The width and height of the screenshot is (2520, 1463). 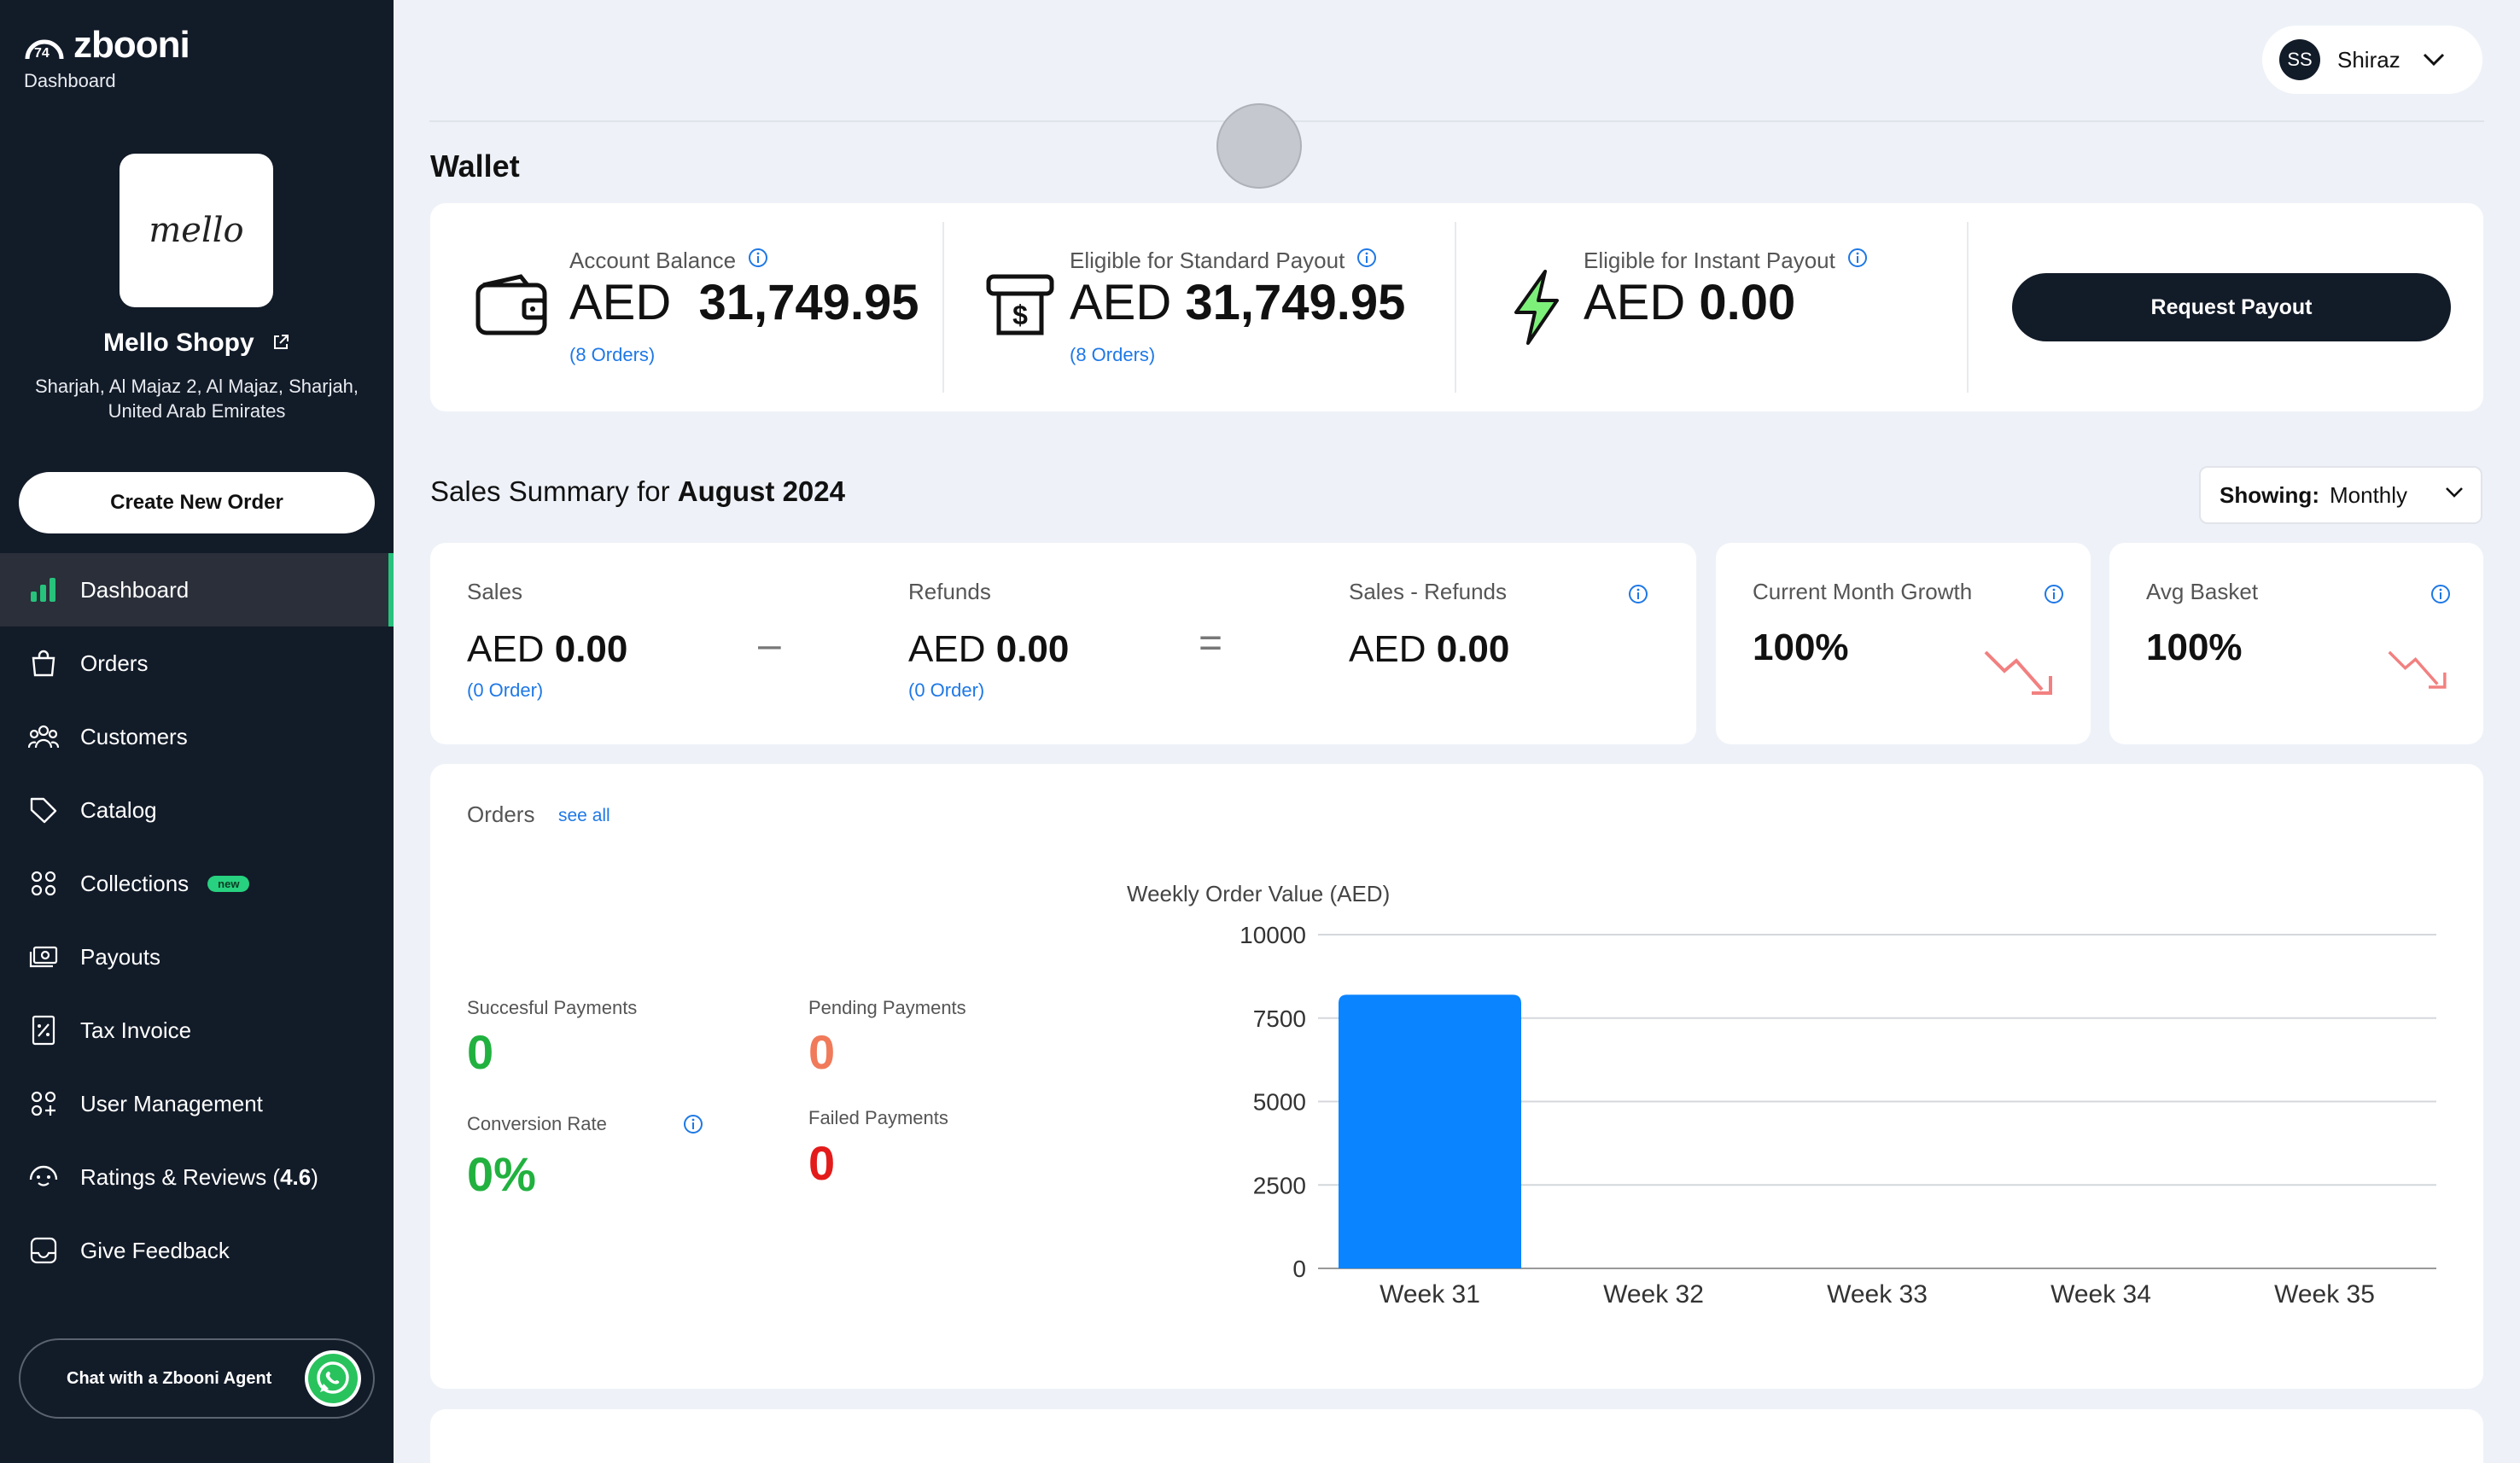 What do you see at coordinates (296, 1177) in the screenshot?
I see `rating-value: 4.6` at bounding box center [296, 1177].